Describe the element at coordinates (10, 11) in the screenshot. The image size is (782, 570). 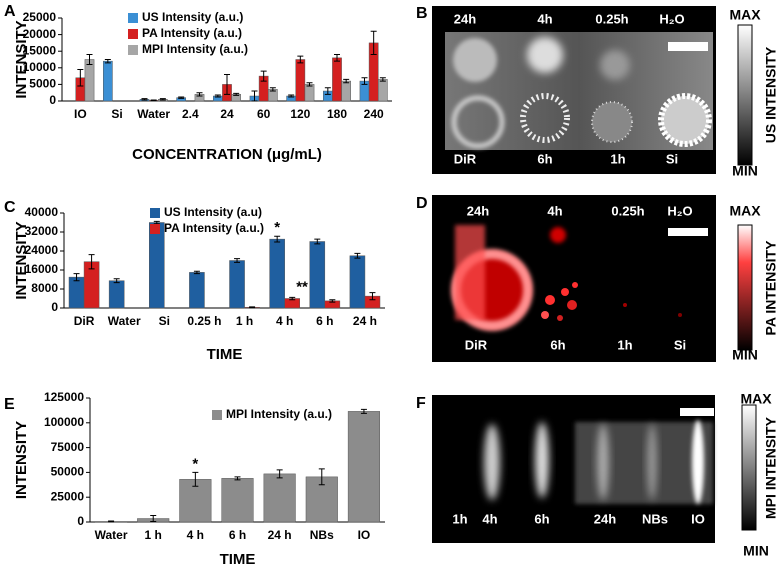
I see `panel-letter: A` at that location.